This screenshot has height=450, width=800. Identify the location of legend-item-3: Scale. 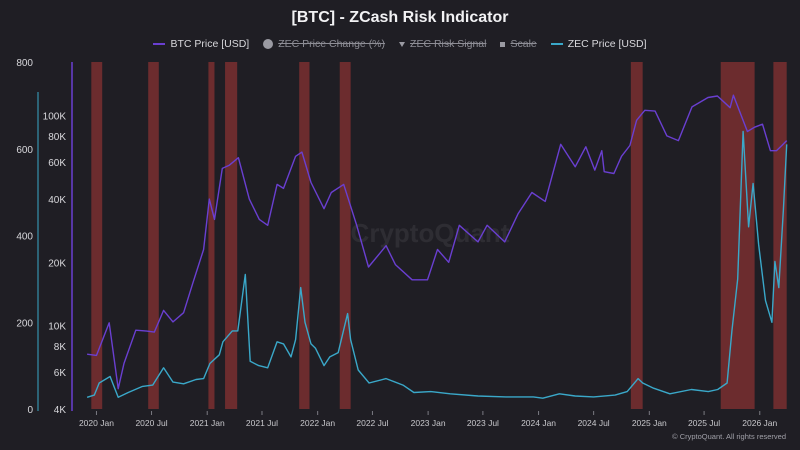
(518, 44).